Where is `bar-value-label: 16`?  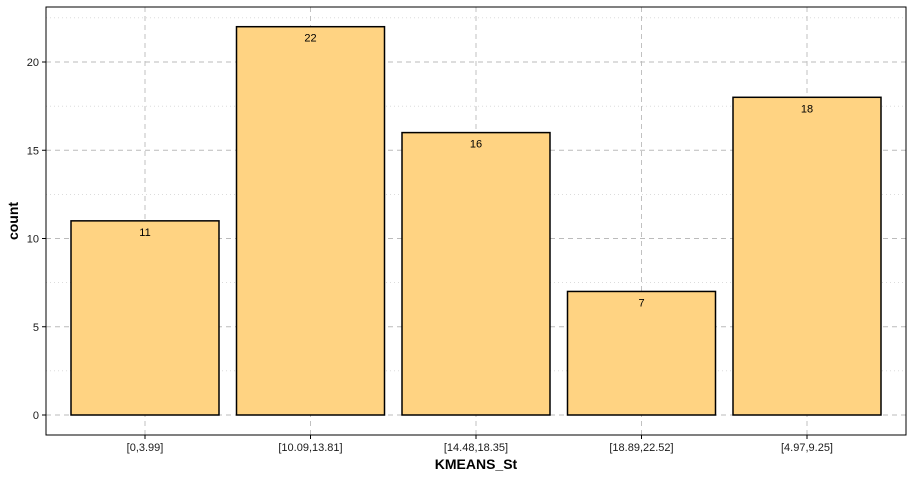
bar-value-label: 16 is located at coordinates (476, 145).